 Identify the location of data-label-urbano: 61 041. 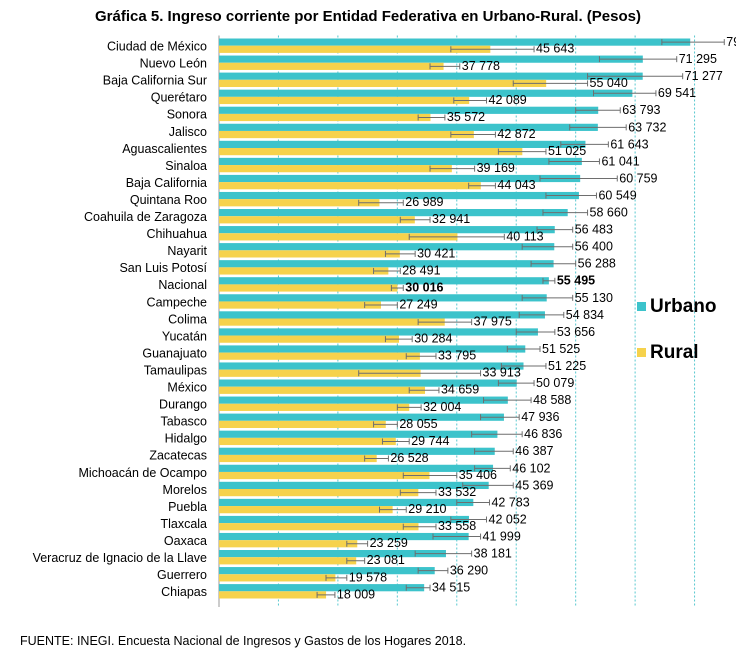
(620, 161).